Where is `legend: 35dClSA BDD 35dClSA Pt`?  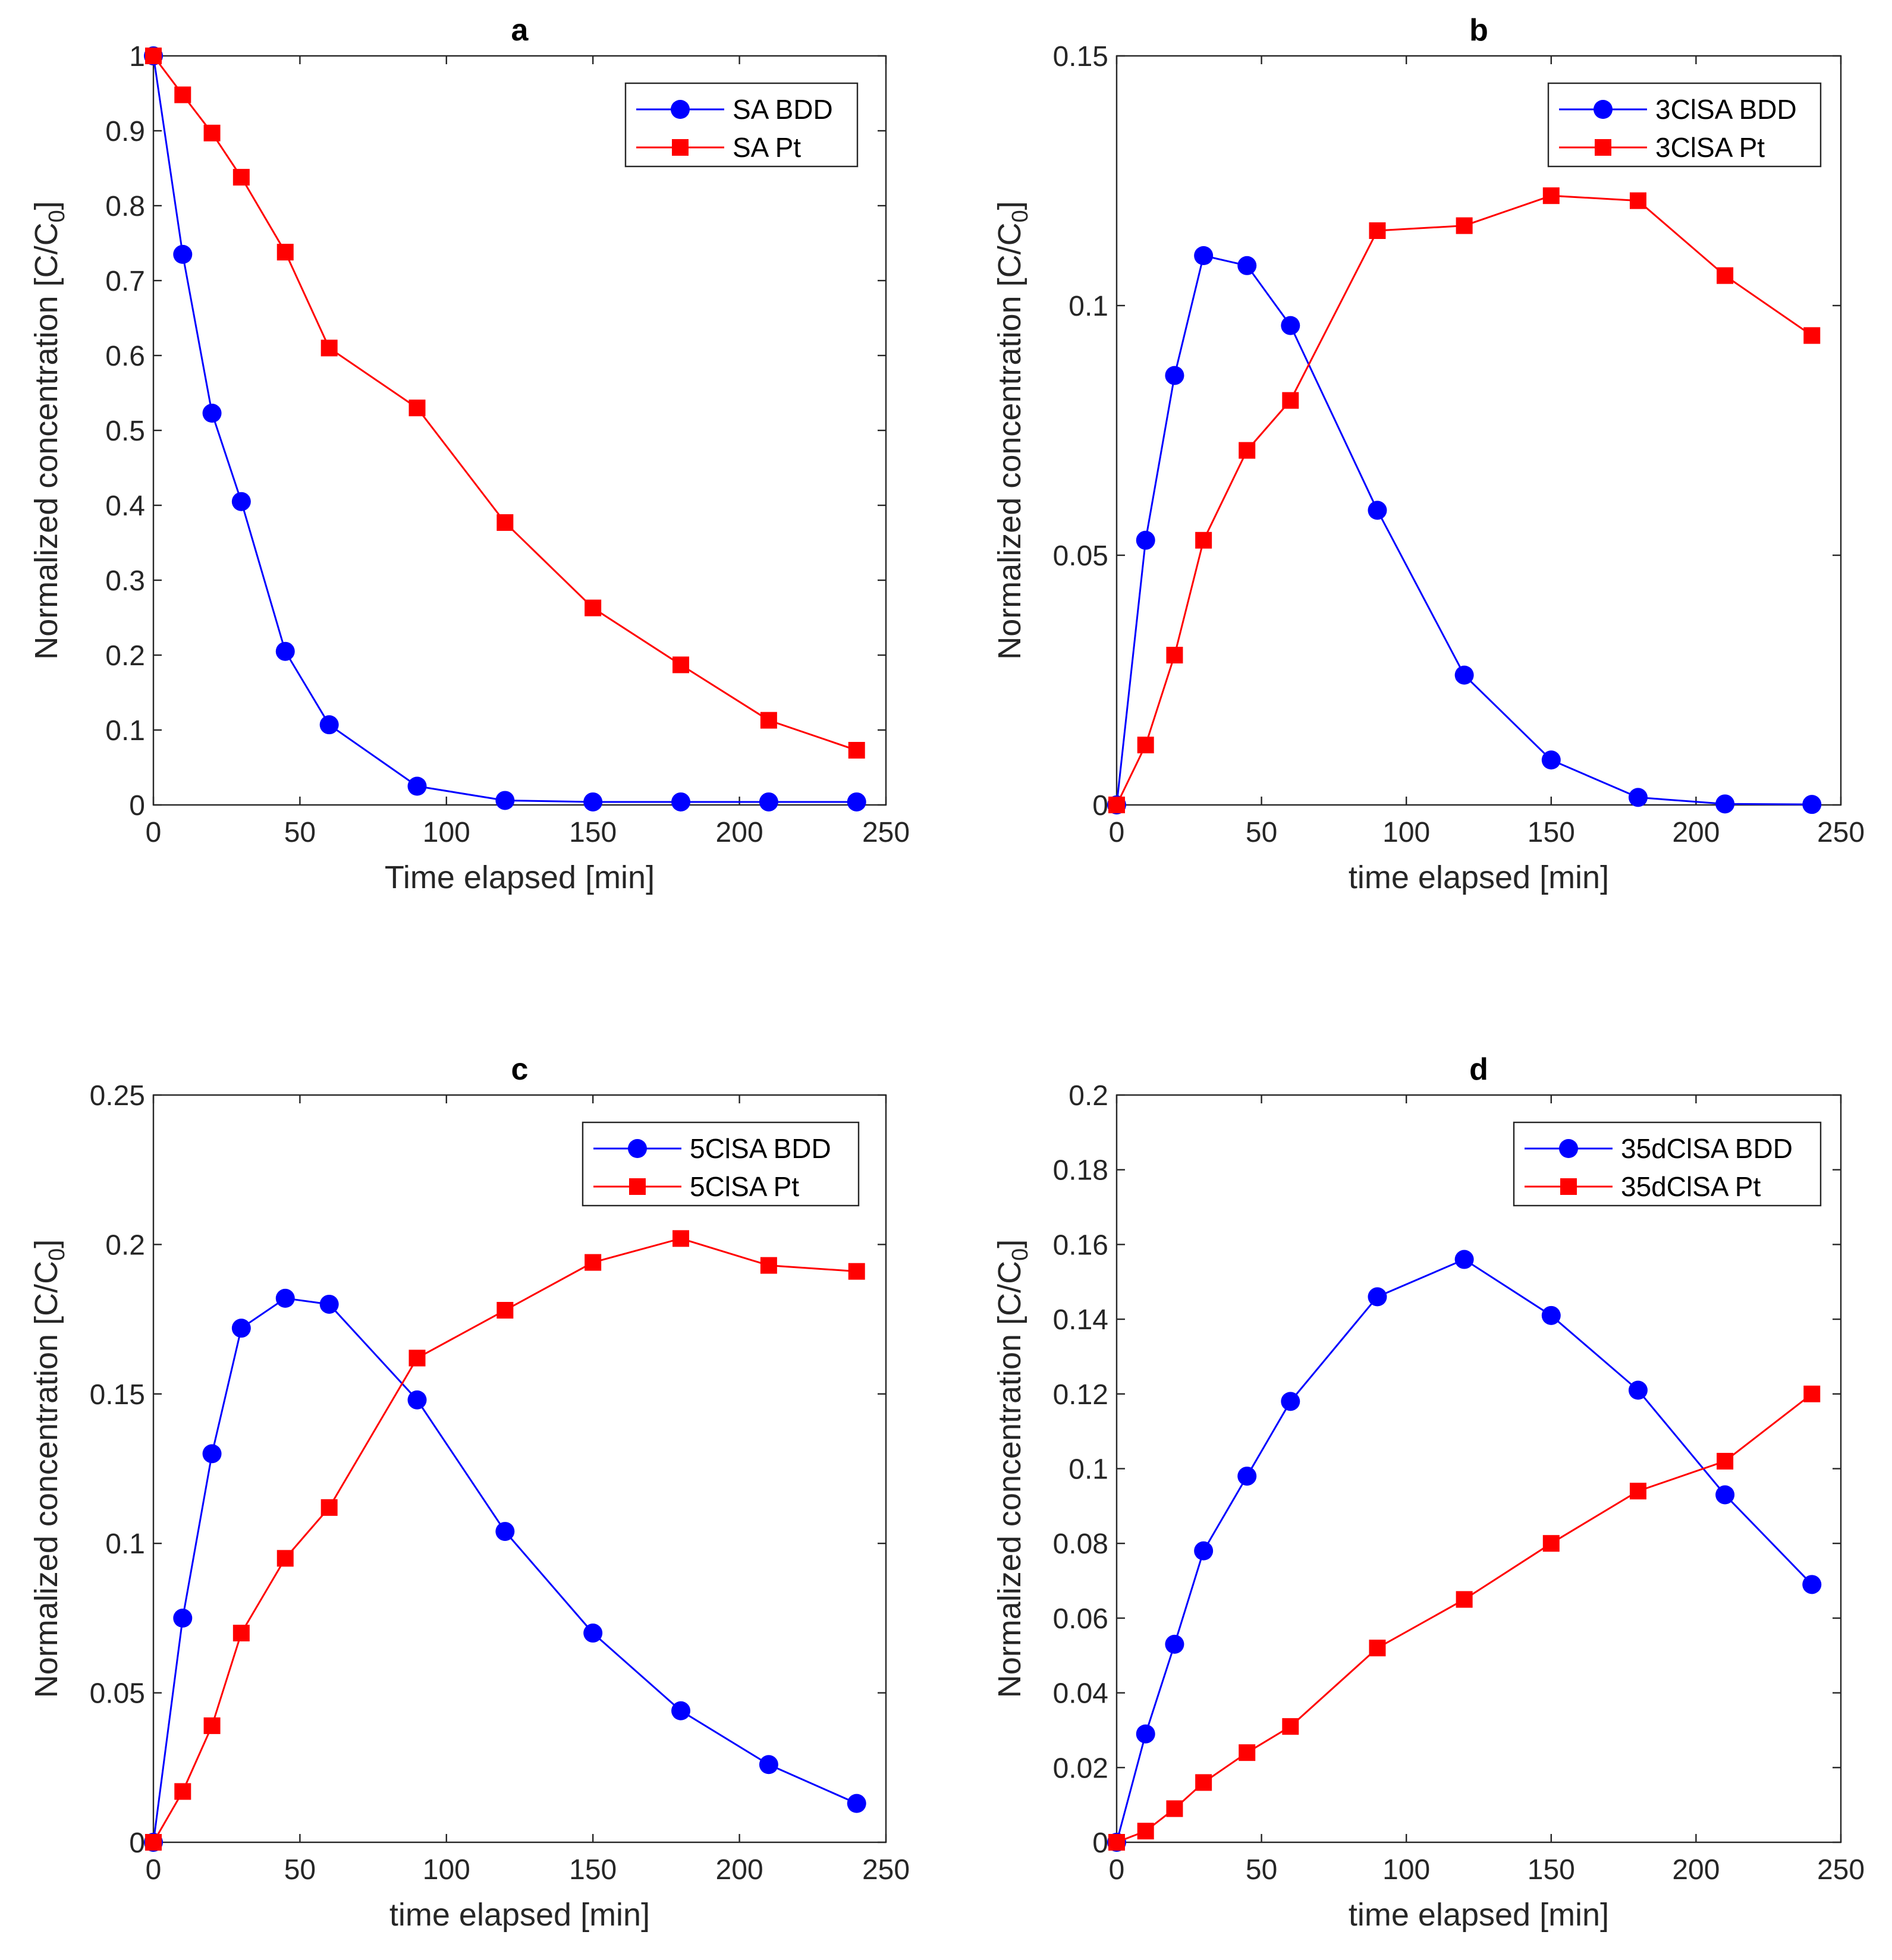
legend: 35dClSA BDD 35dClSA Pt is located at coordinates (1668, 1164).